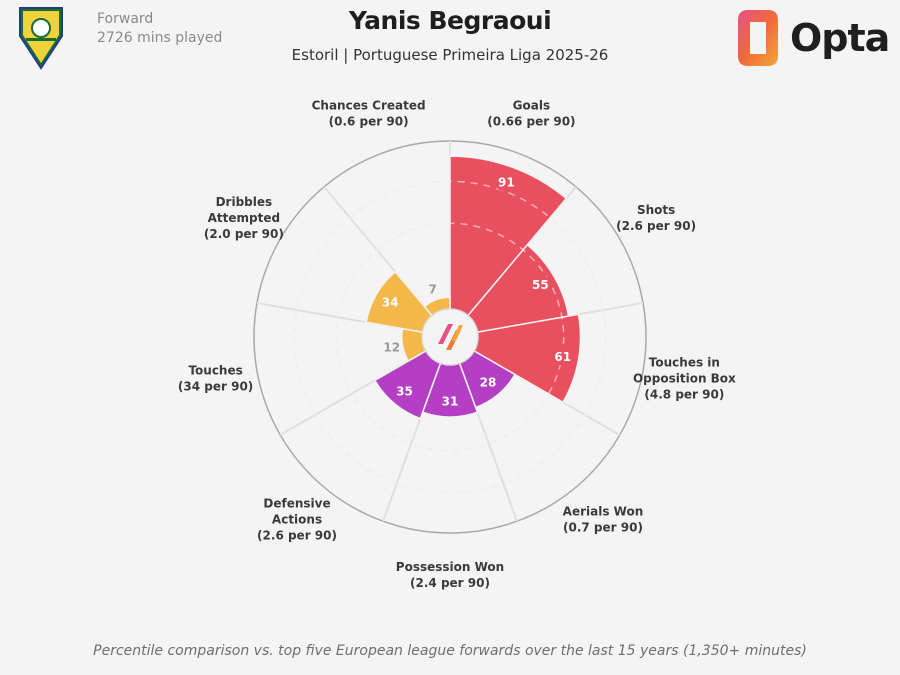 This screenshot has height=675, width=900. Describe the element at coordinates (450, 337) in the screenshot. I see `radar-center-hub` at that location.